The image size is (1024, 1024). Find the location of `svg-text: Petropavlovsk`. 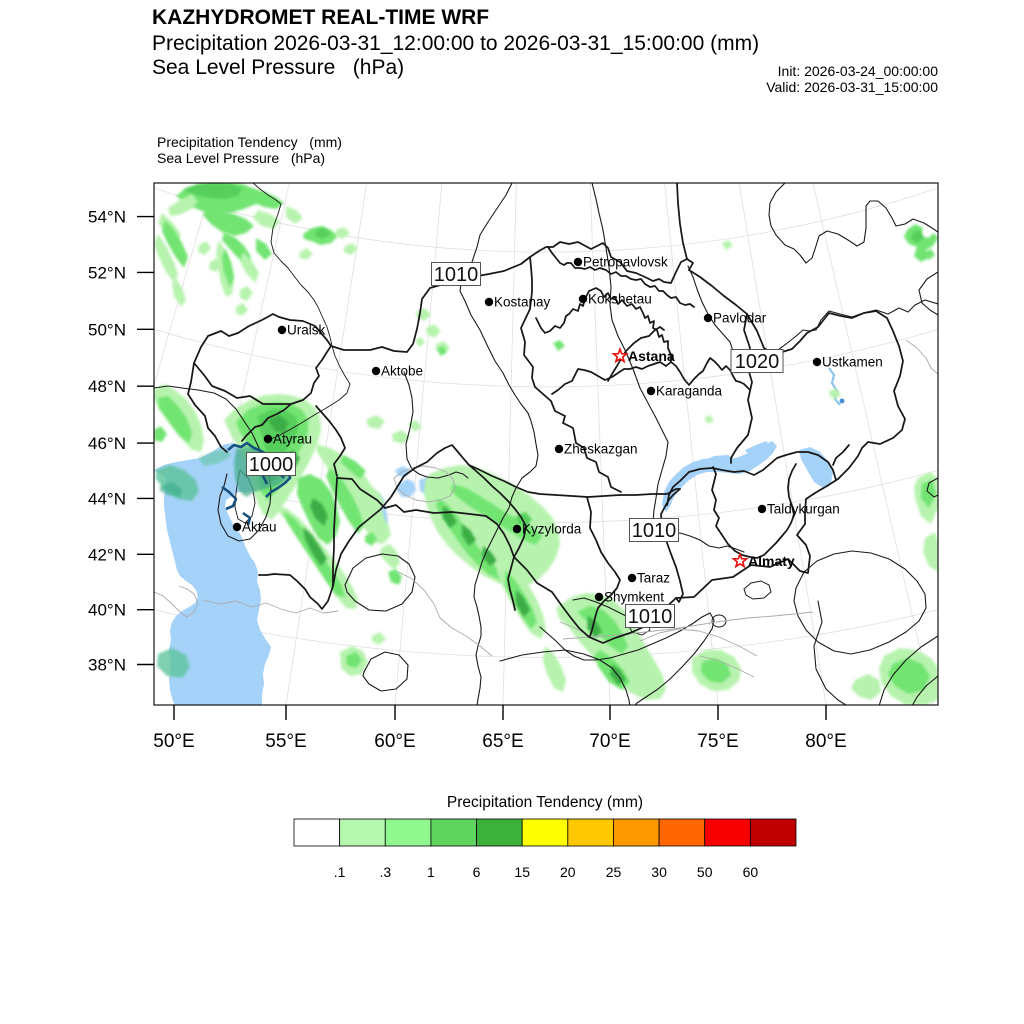

svg-text: Petropavlovsk is located at coordinates (625, 262).